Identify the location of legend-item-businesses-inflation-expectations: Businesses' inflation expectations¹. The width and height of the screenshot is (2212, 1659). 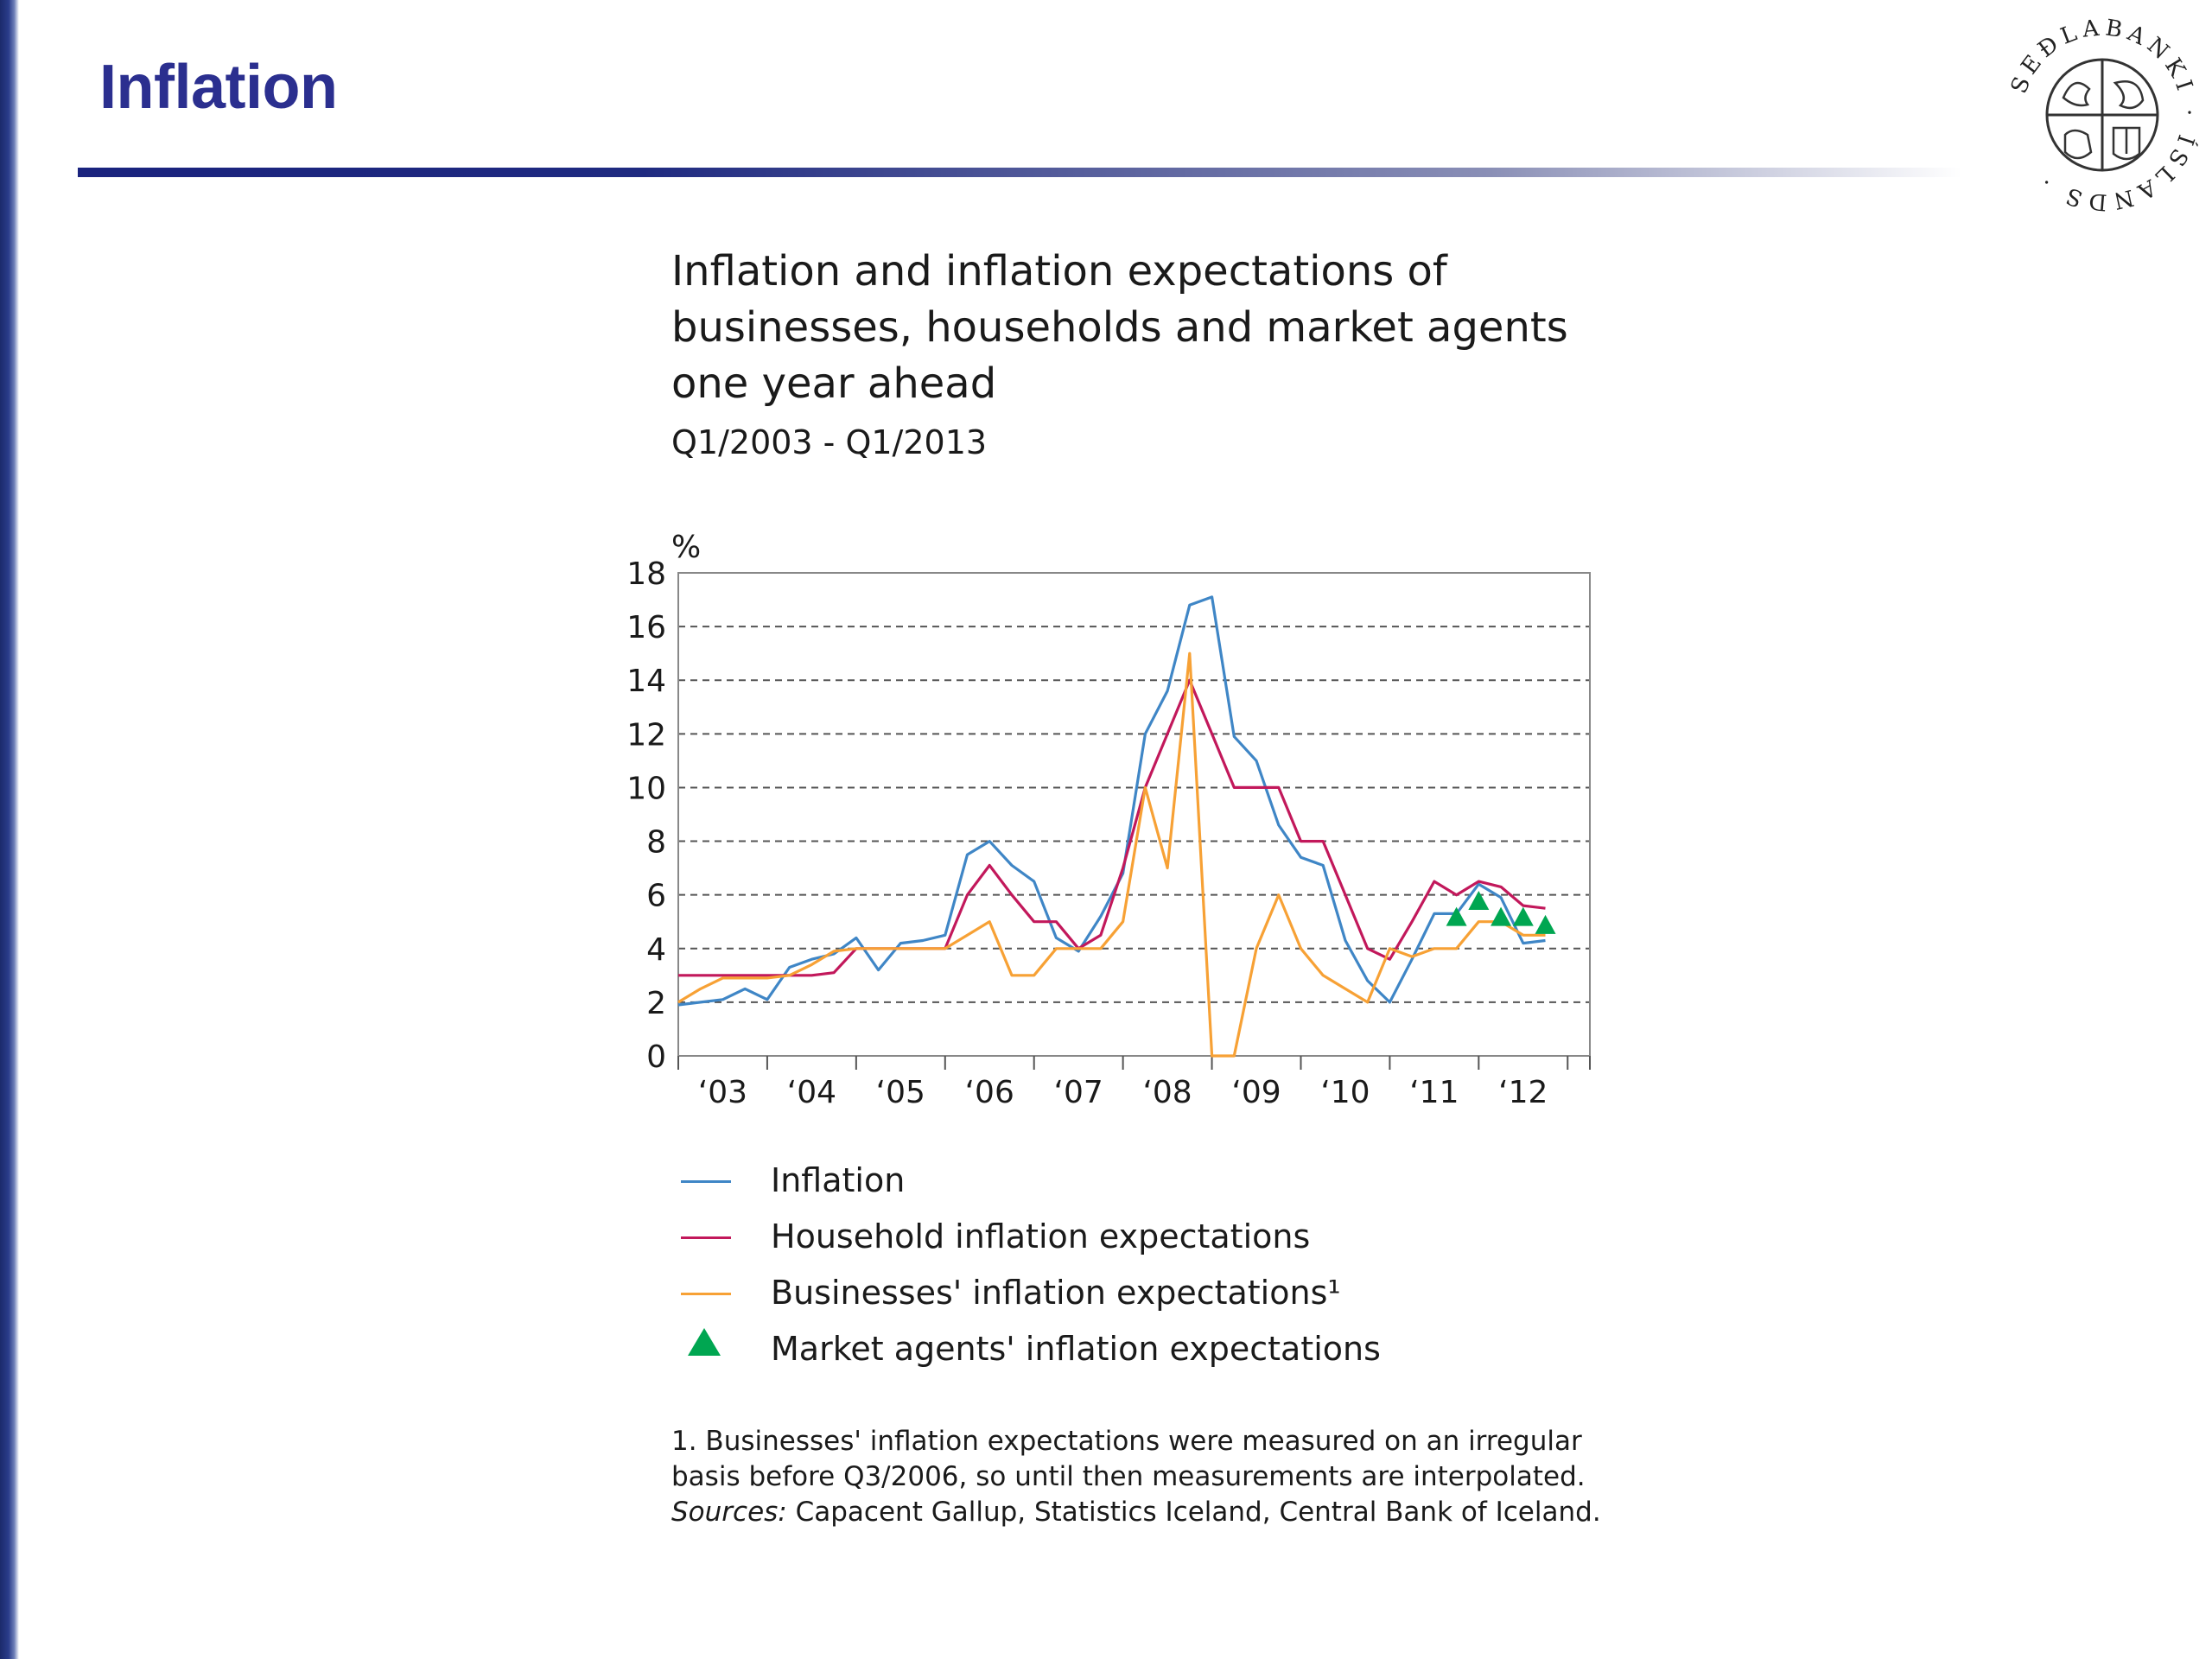
(1106, 1300).